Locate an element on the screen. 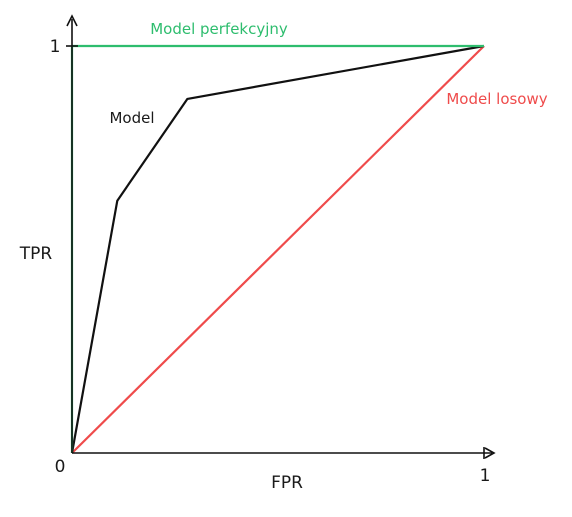 This screenshot has height=517, width=572. series-label-model: Model is located at coordinates (131, 118).